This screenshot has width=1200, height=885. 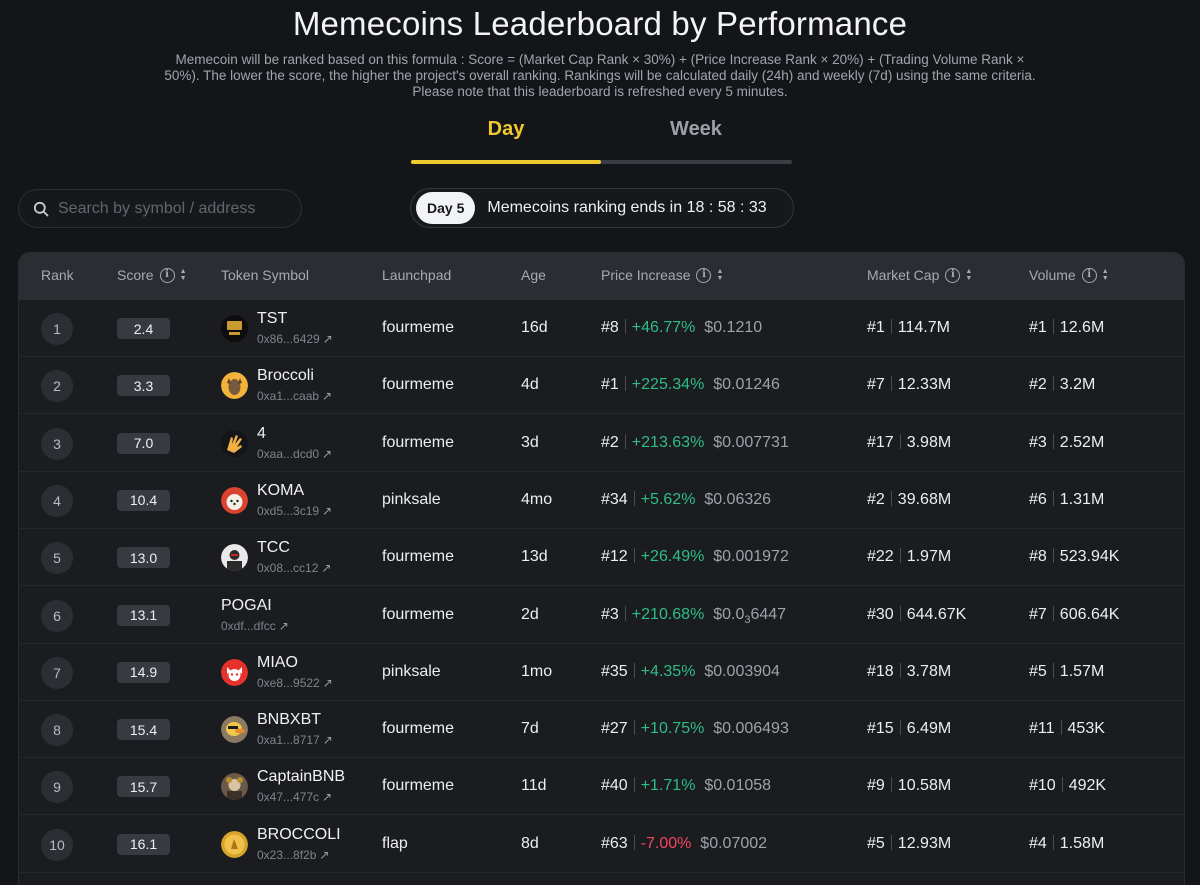 I want to click on volume: #7 606.64K, so click(x=1074, y=614).